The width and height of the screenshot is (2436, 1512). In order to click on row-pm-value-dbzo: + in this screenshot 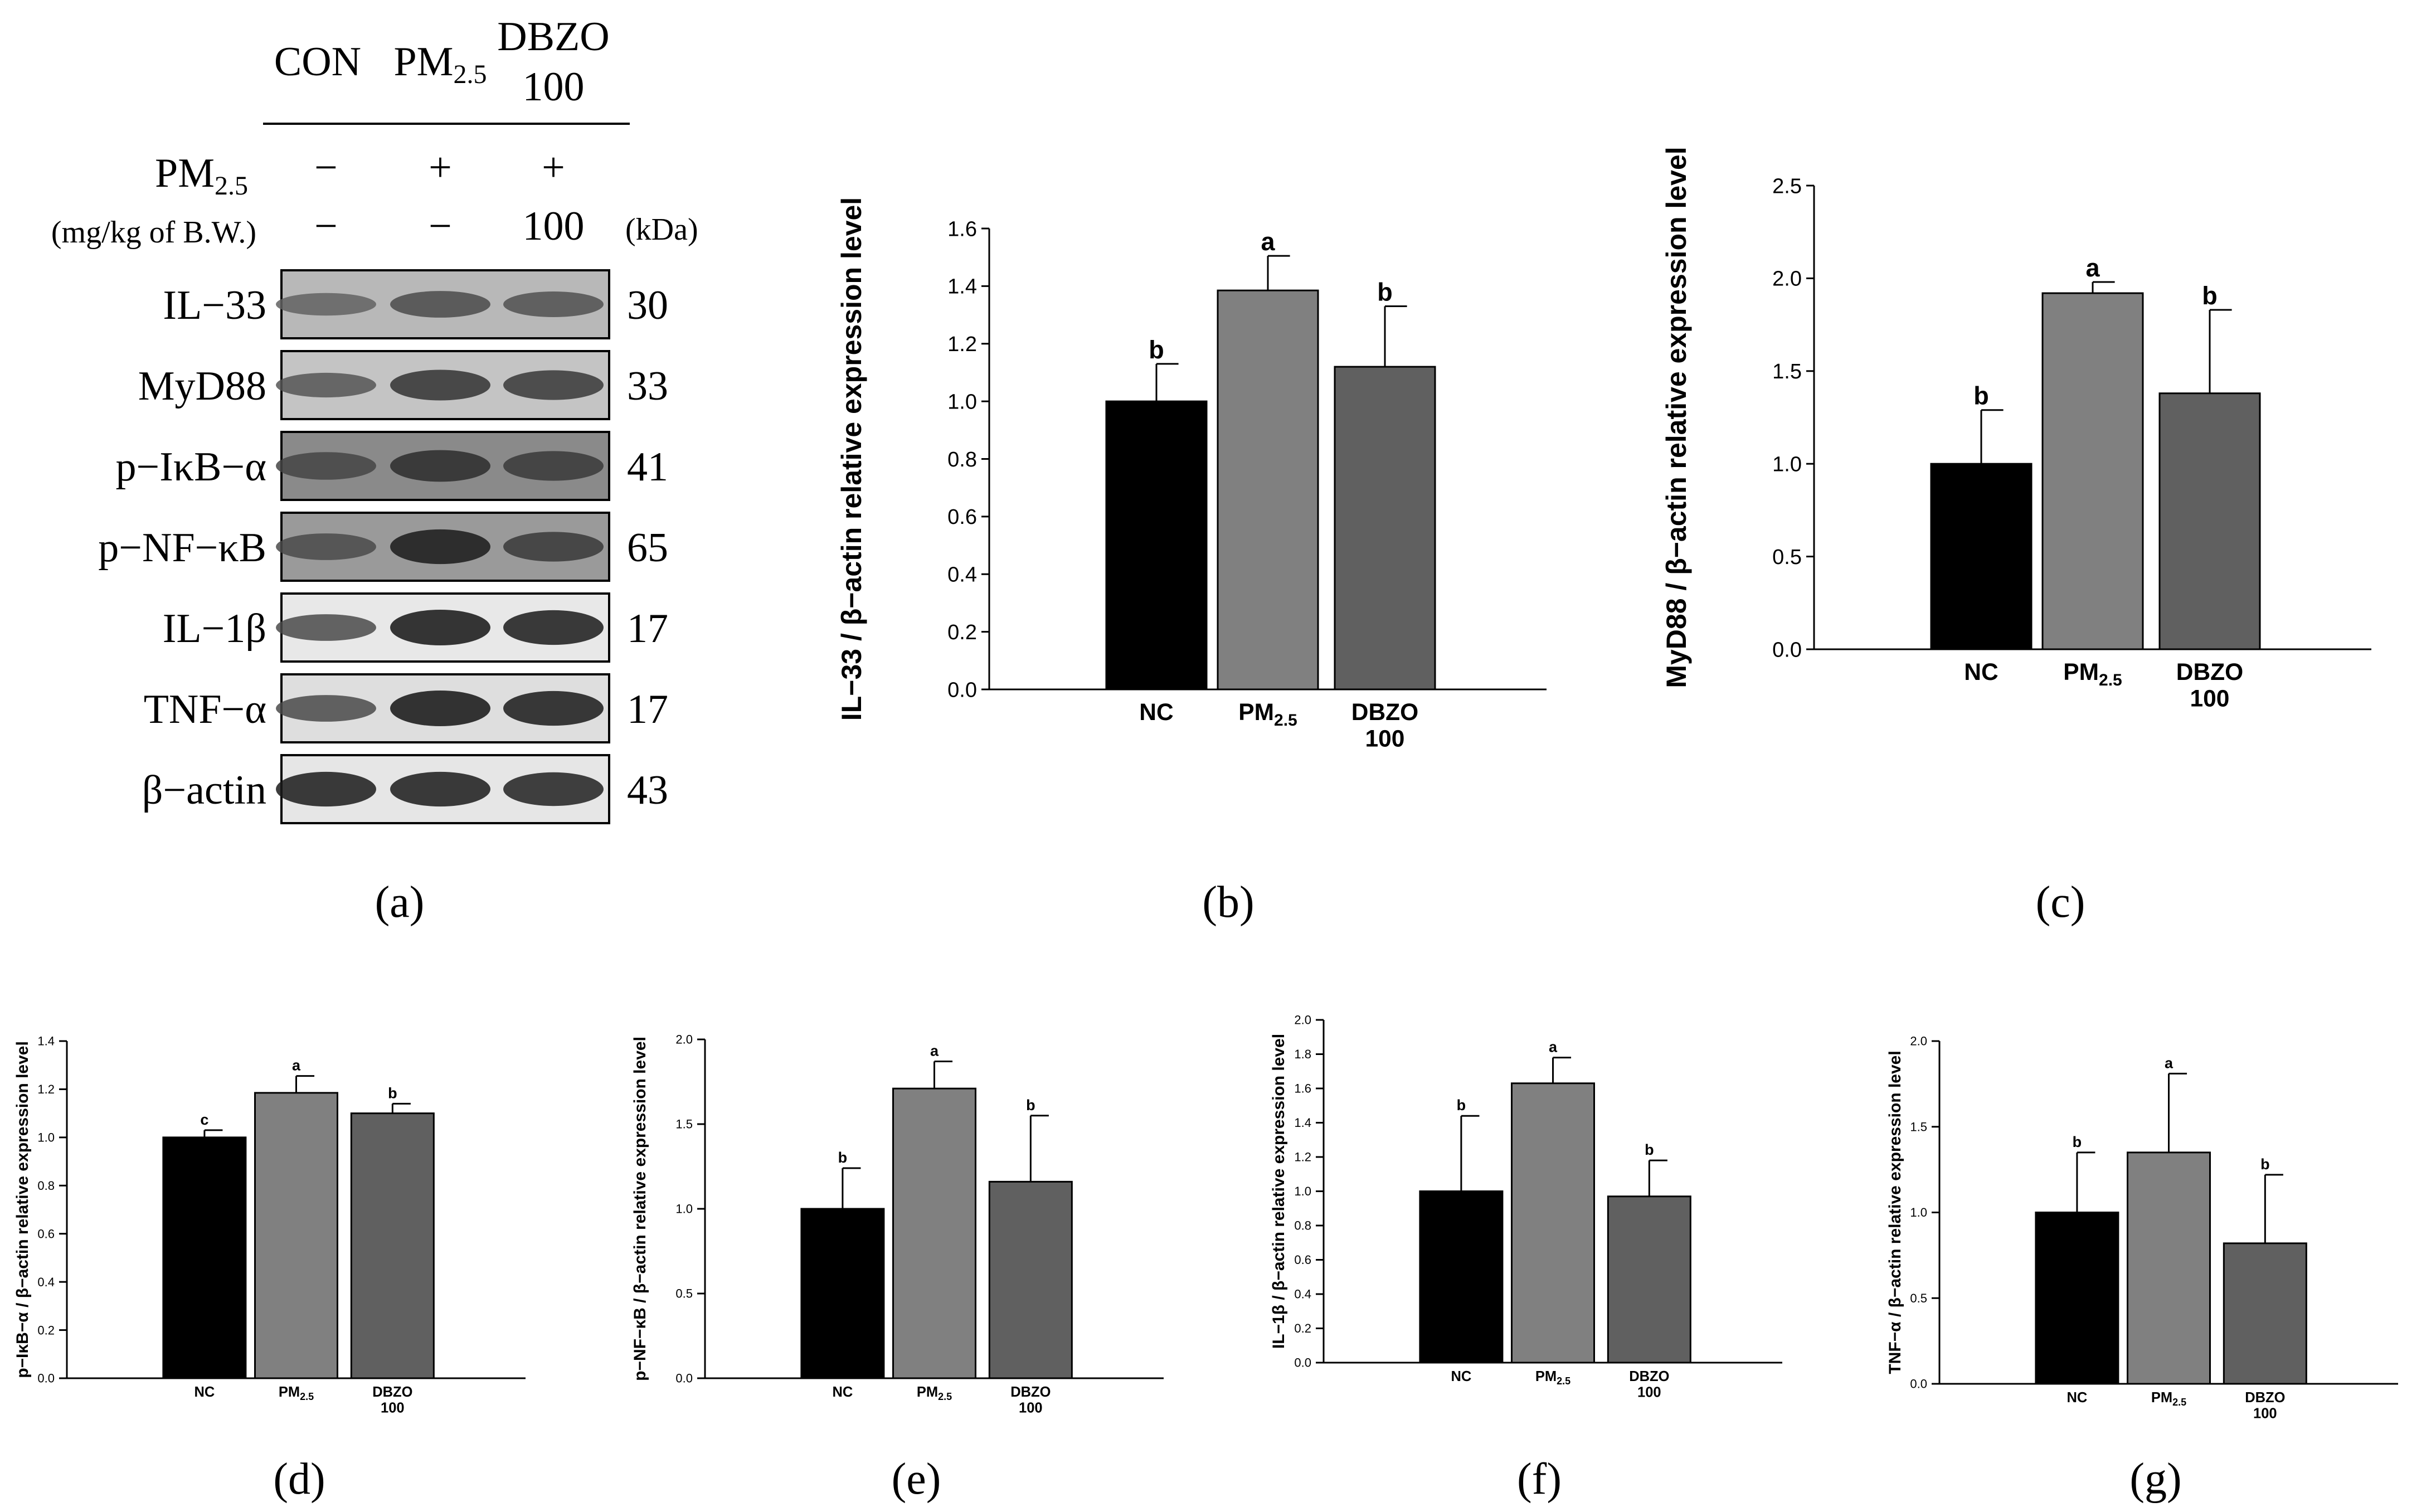, I will do `click(553, 168)`.